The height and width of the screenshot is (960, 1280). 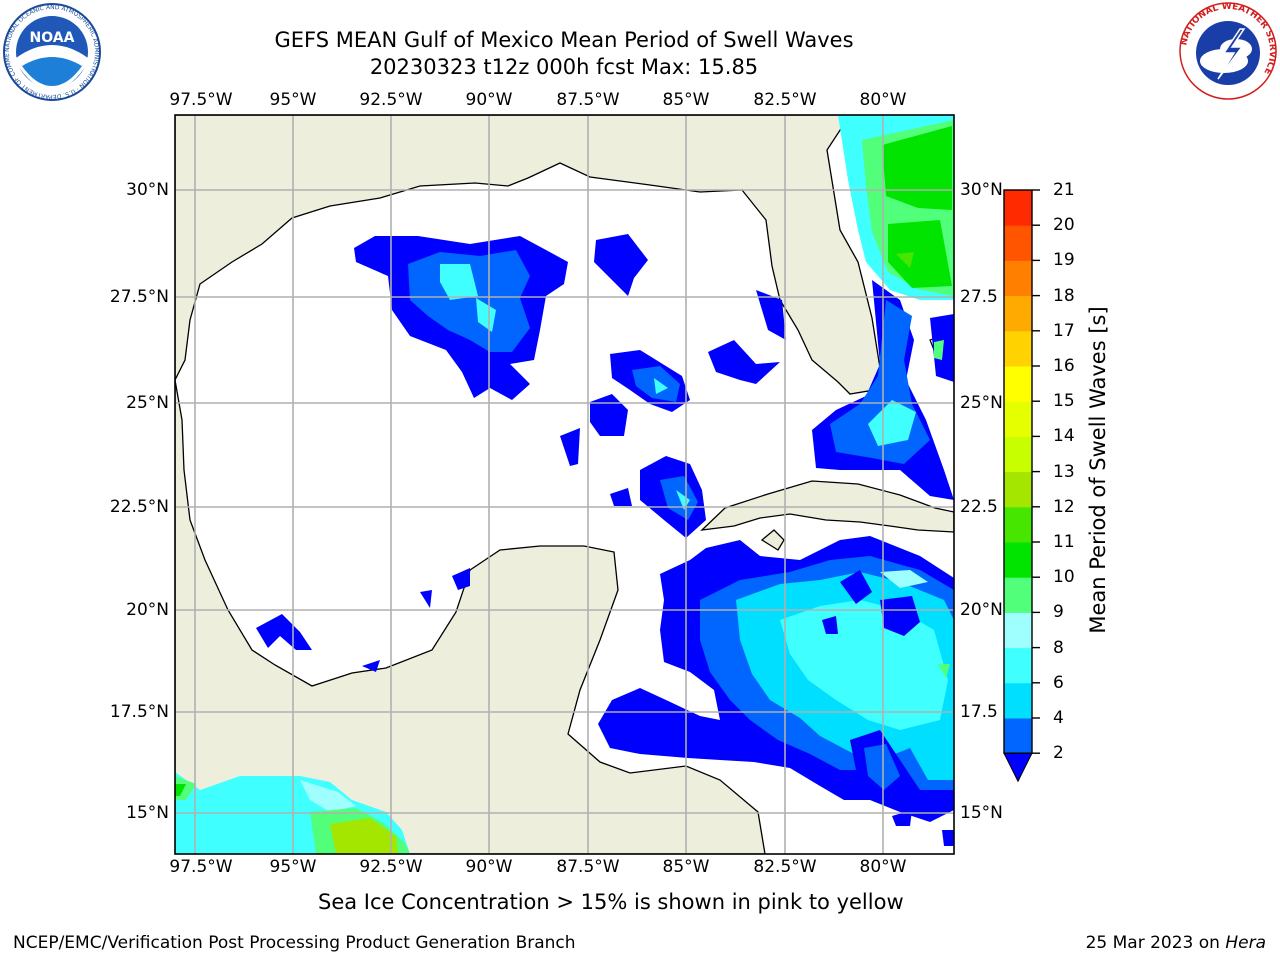 I want to click on colorbar, so click(x=1021, y=486).